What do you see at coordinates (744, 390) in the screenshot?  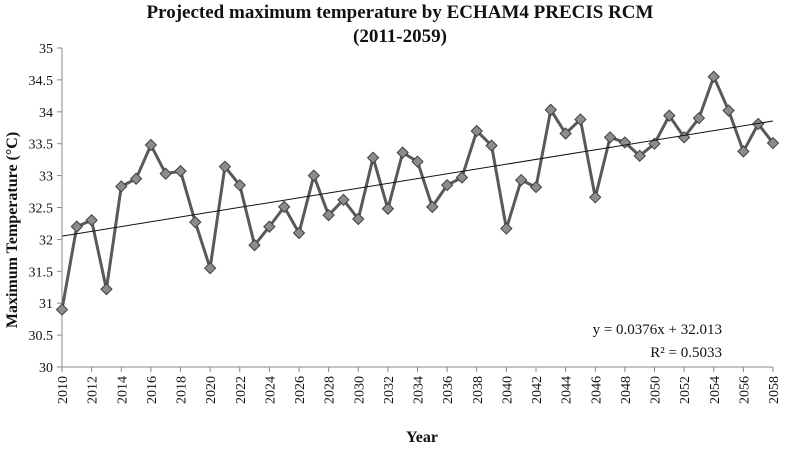 I see `x-tick-label: 2056` at bounding box center [744, 390].